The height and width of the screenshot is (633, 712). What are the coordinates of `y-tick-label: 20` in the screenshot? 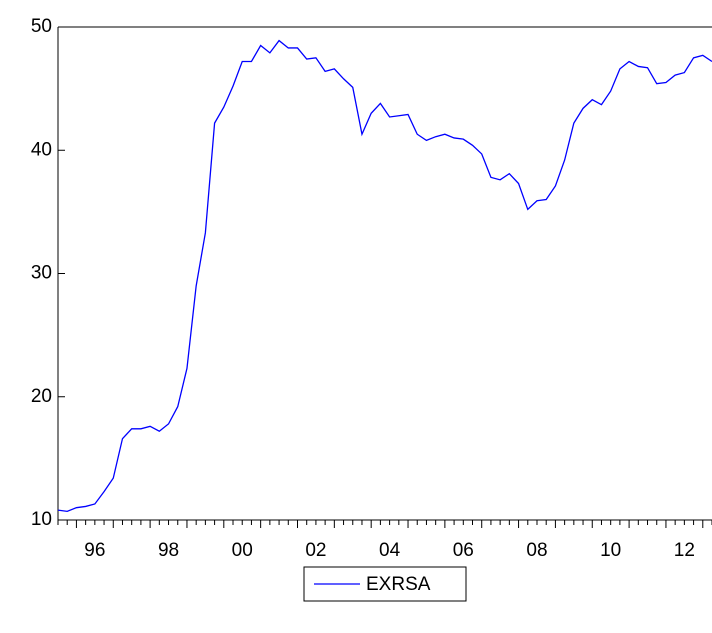 It's located at (41, 396).